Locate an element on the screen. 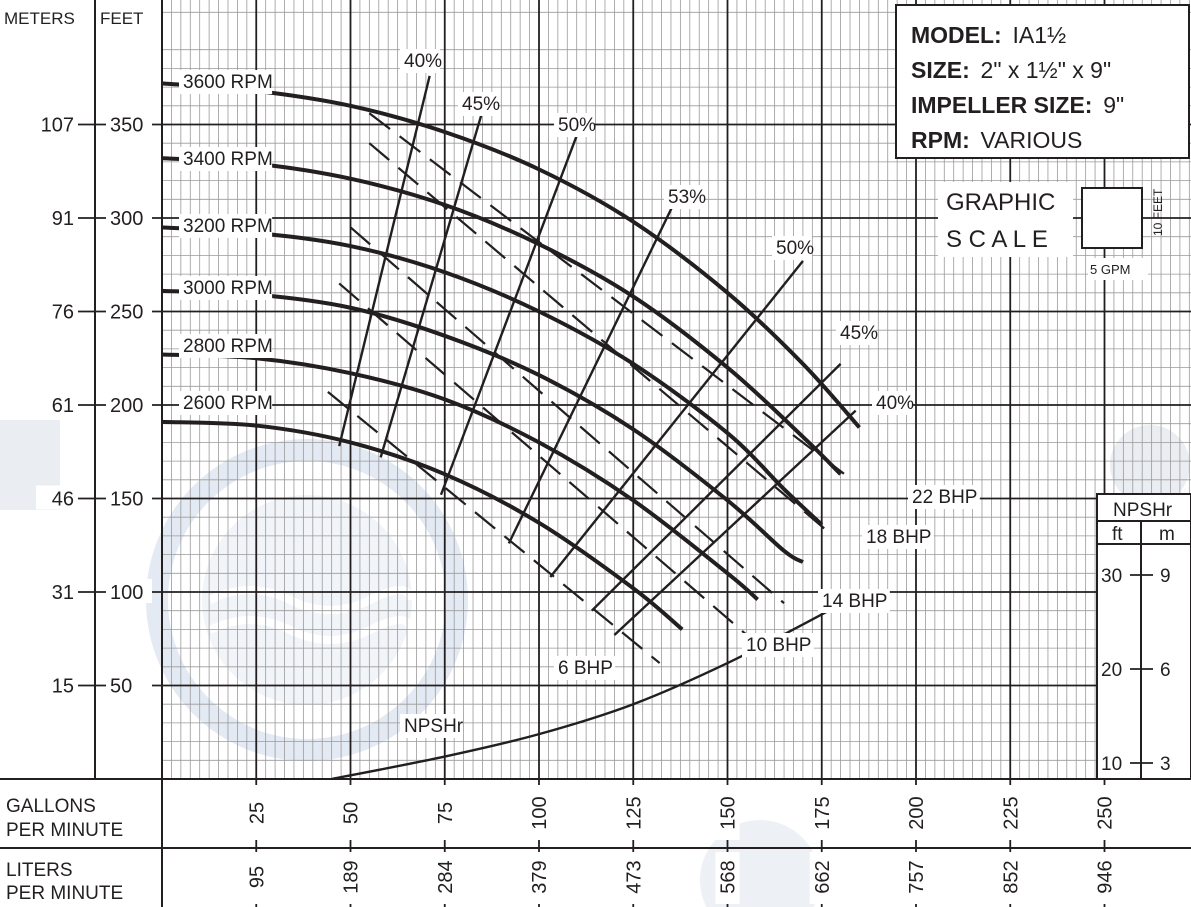 This screenshot has width=1191, height=907. graphic-scale-side-label: 10 FEET is located at coordinates (1158, 212).